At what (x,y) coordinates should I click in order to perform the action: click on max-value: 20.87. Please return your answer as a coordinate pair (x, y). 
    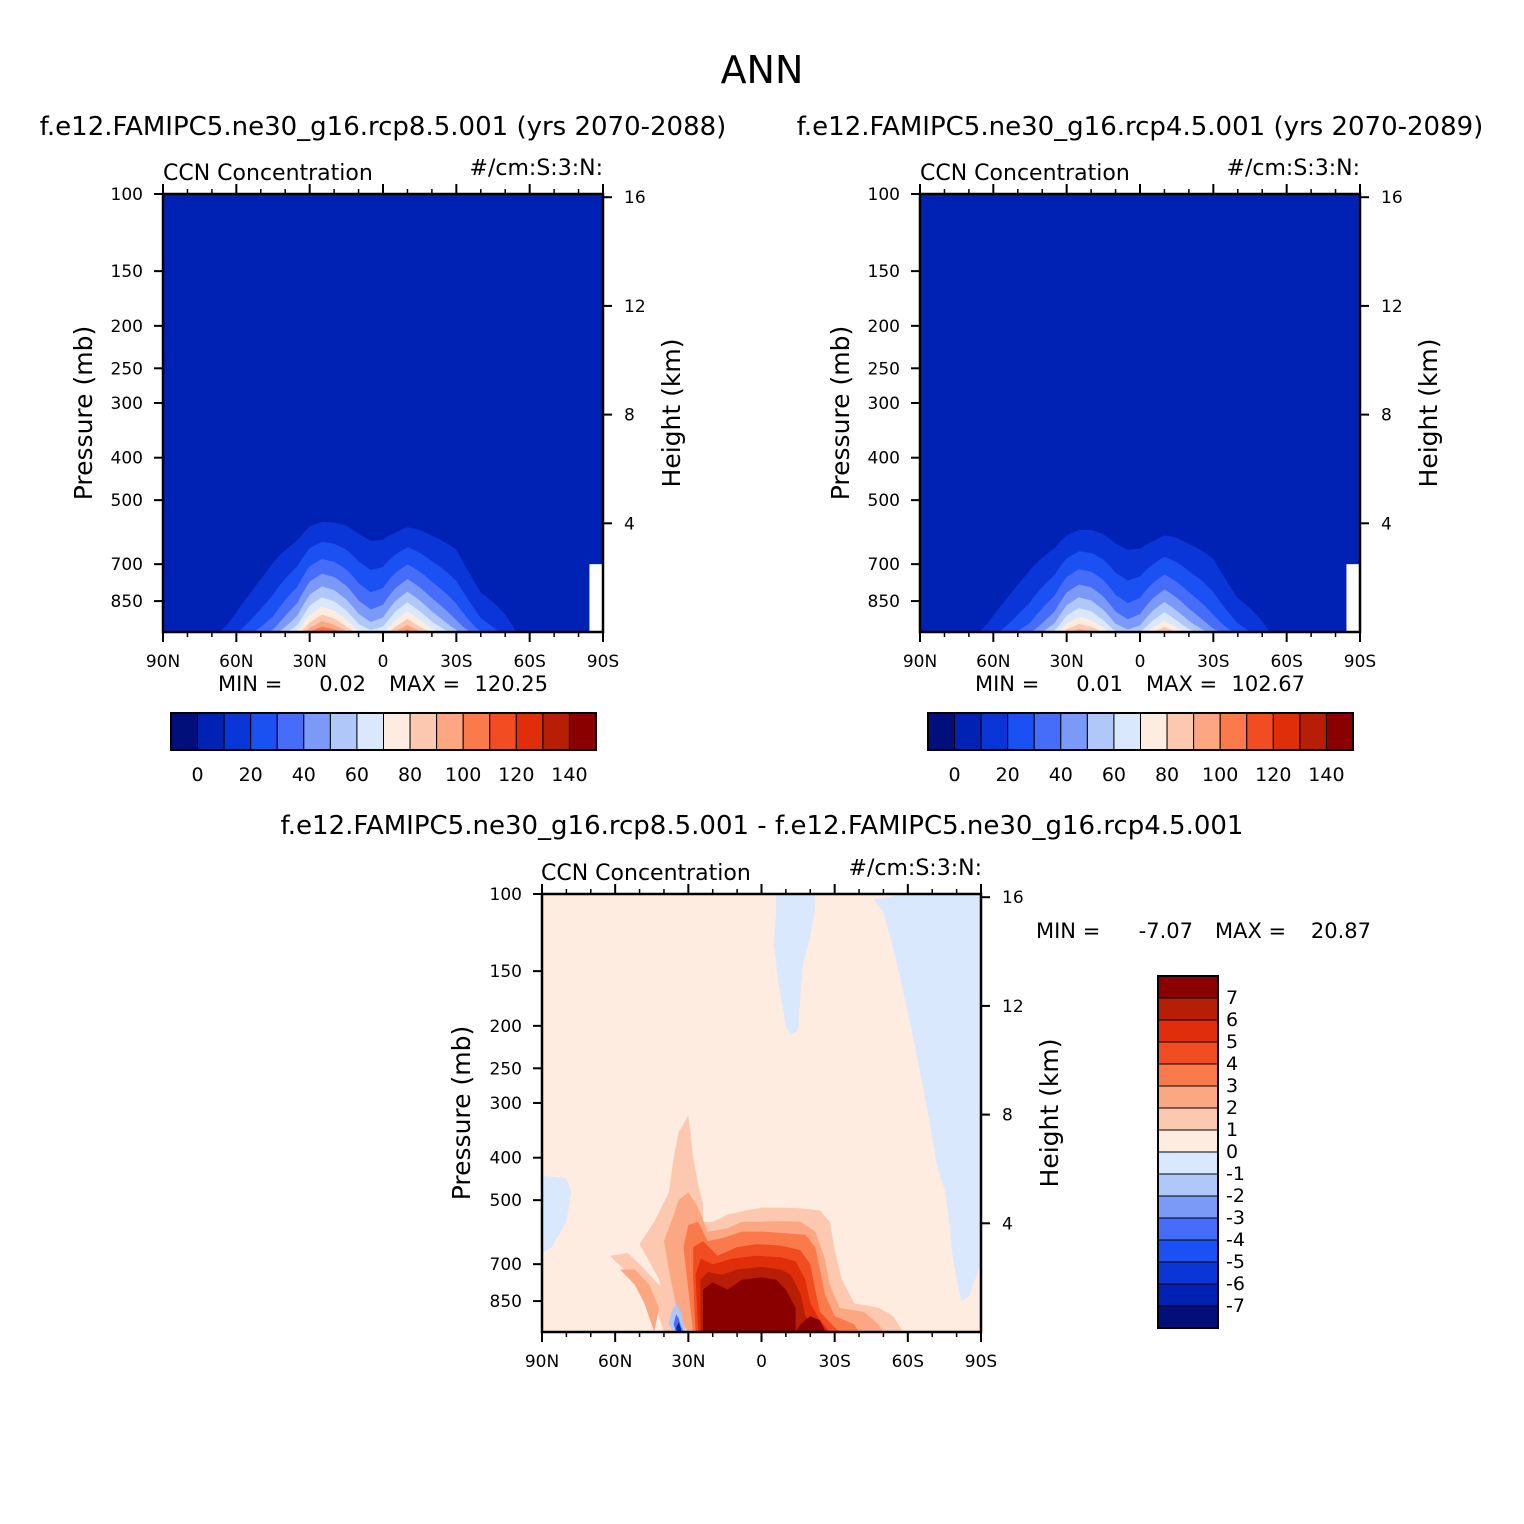
    Looking at the image, I should click on (1341, 931).